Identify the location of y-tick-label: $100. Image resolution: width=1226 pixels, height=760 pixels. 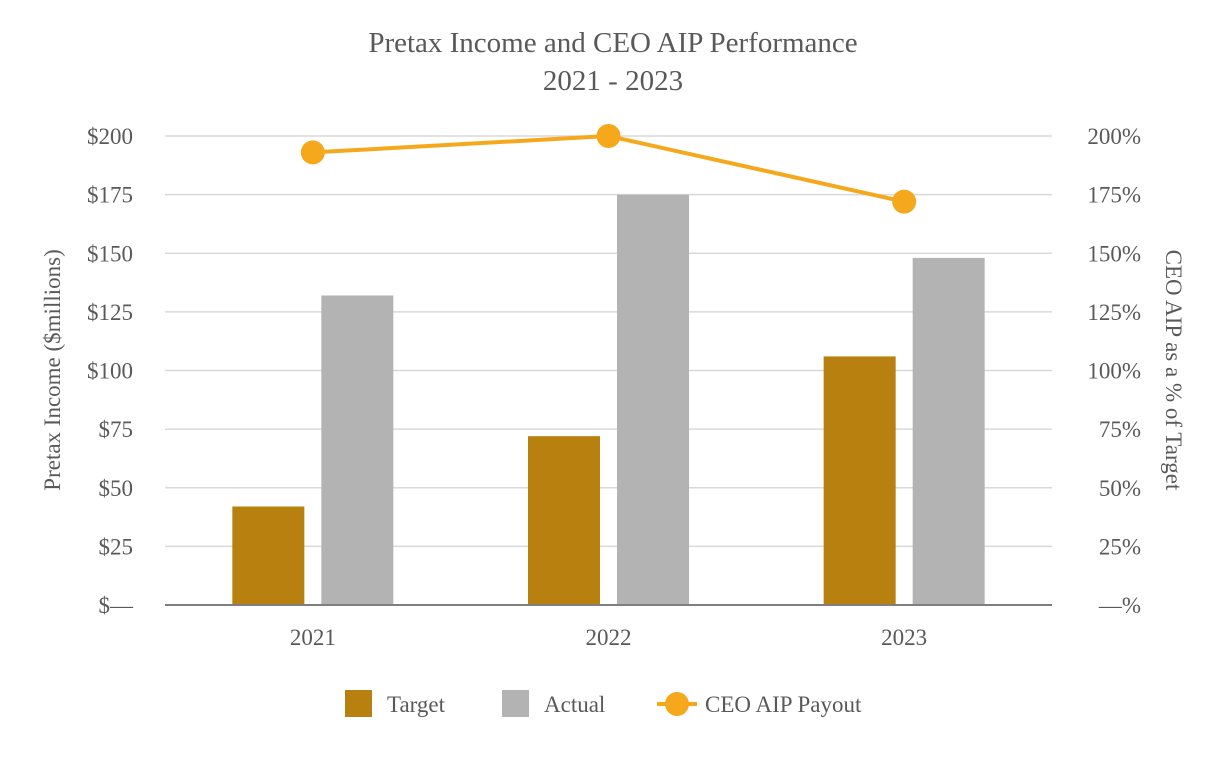
(110, 371).